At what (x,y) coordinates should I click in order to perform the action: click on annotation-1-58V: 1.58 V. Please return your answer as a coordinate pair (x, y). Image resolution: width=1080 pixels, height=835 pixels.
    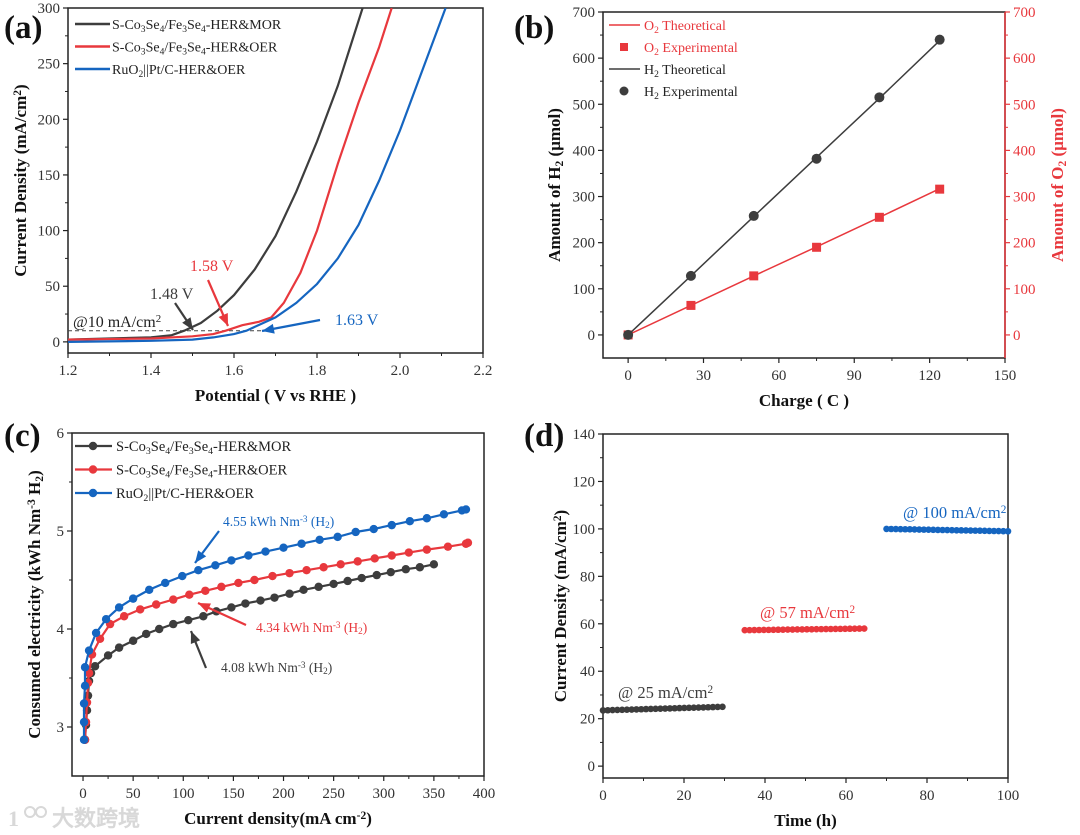
    Looking at the image, I should click on (212, 266).